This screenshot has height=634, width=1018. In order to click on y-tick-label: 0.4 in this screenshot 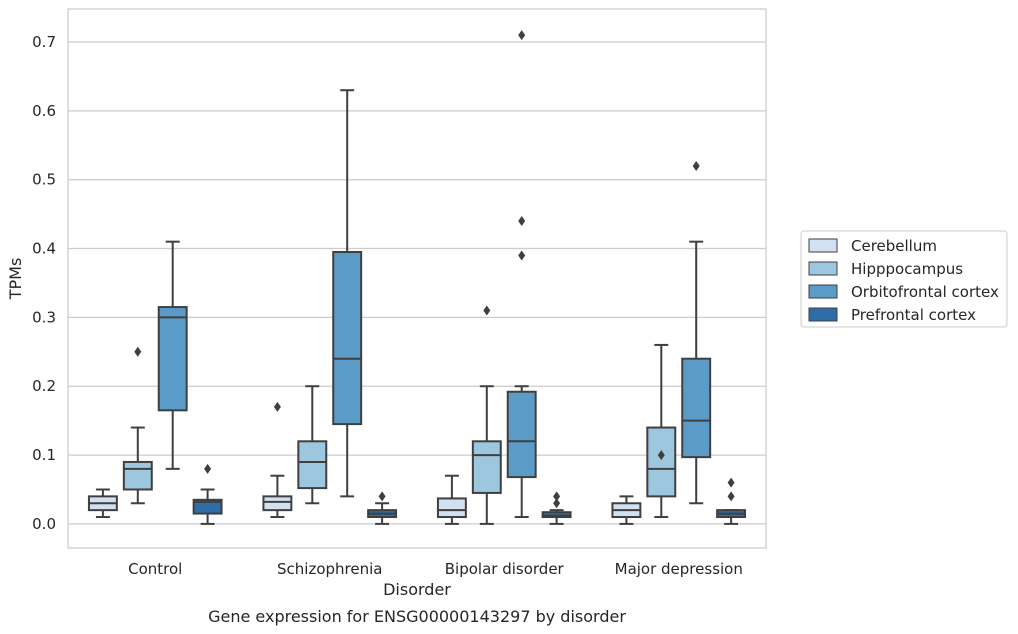, I will do `click(44, 249)`.